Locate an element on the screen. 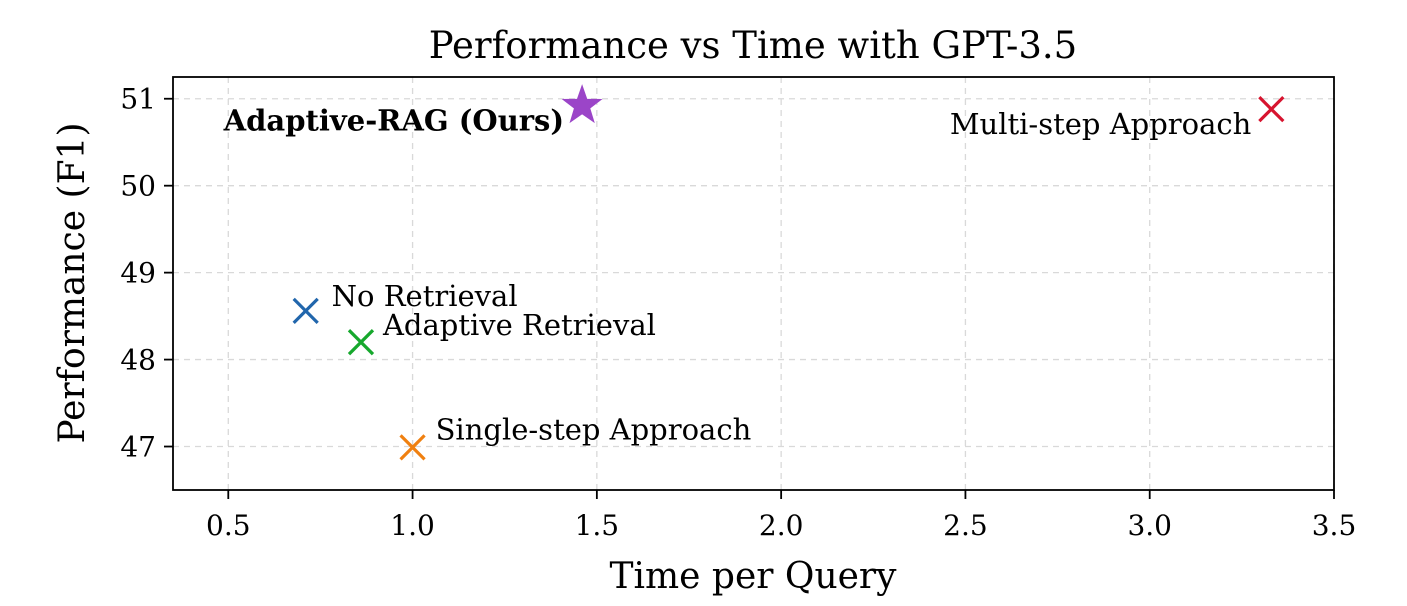 The width and height of the screenshot is (1407, 606). x-tick-label: 1.0 is located at coordinates (412, 525).